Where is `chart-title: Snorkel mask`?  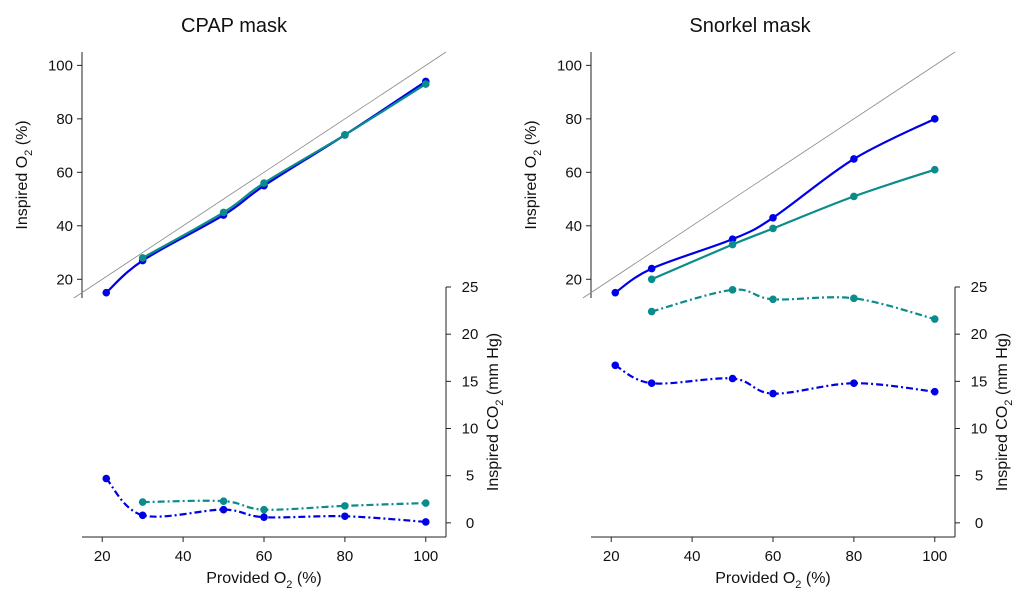 chart-title: Snorkel mask is located at coordinates (750, 26).